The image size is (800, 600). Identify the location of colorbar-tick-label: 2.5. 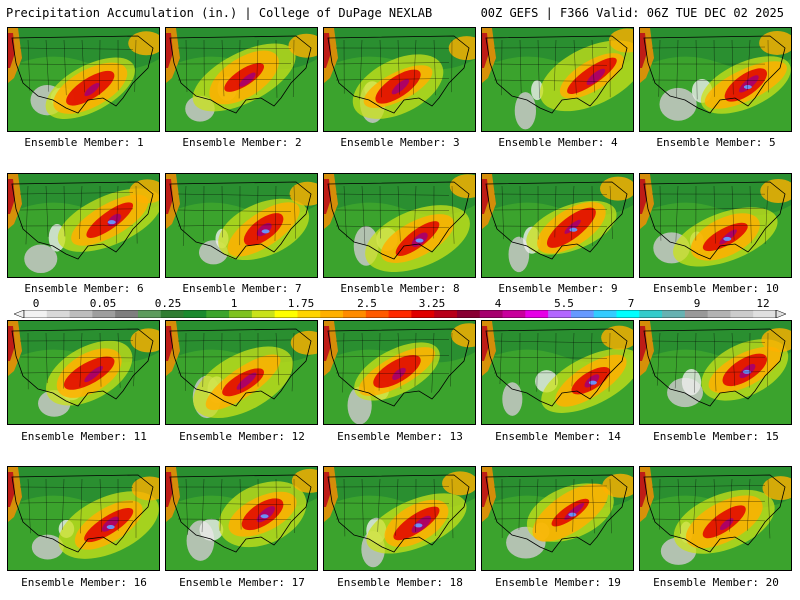
(367, 303).